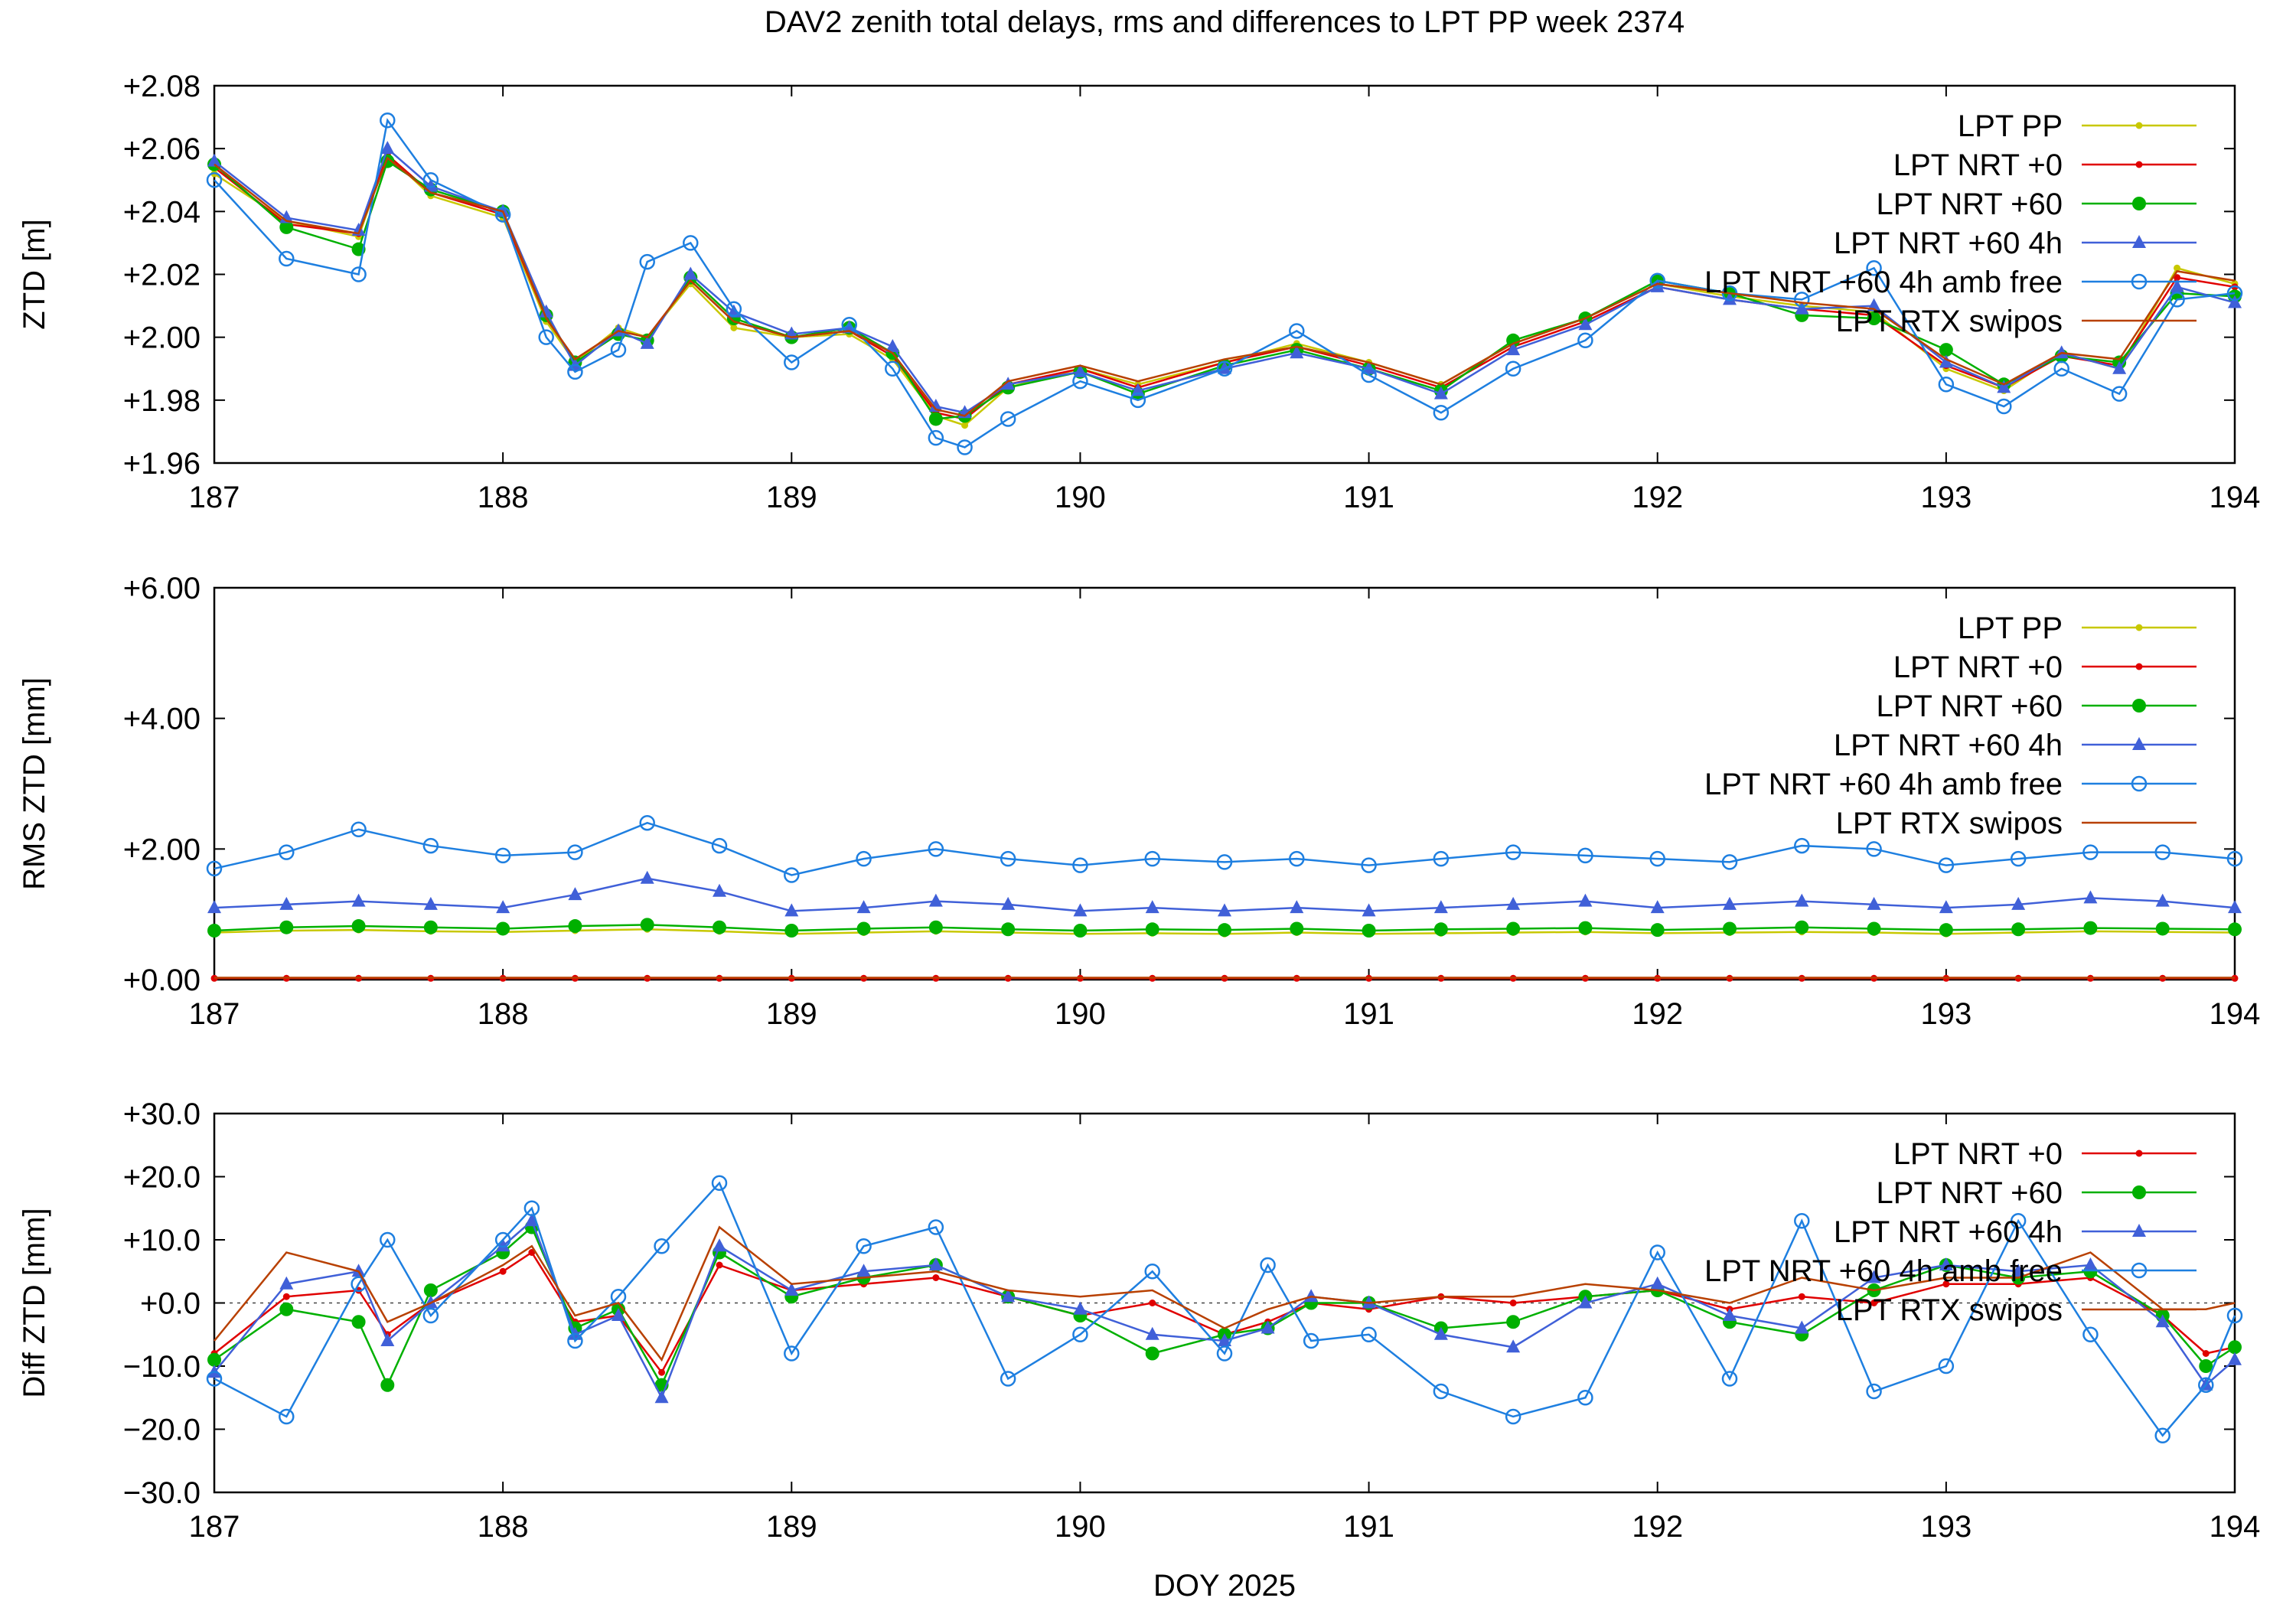 This screenshot has width=2296, height=1611. What do you see at coordinates (2235, 497) in the screenshot?
I see `ztd-x-tick-label: 194` at bounding box center [2235, 497].